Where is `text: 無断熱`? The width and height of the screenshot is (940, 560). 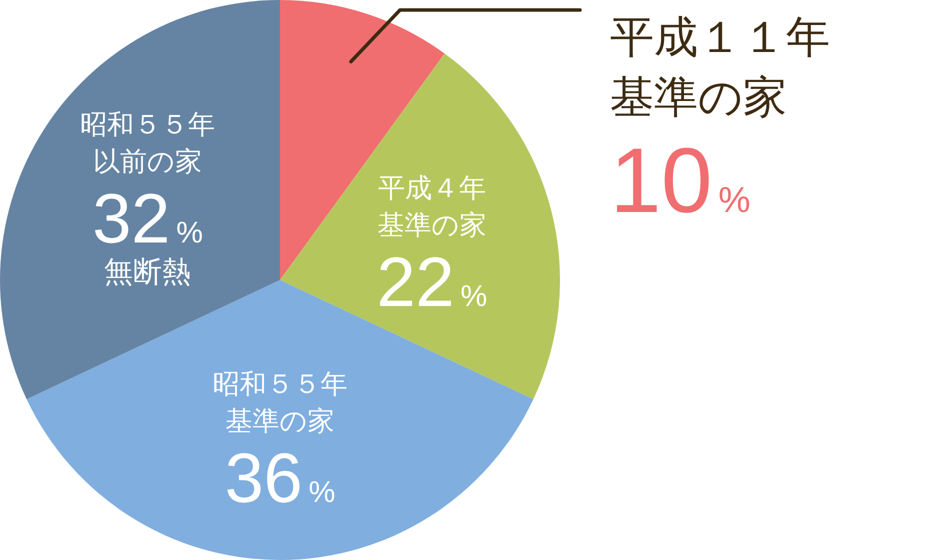
text: 無断熱 is located at coordinates (148, 272).